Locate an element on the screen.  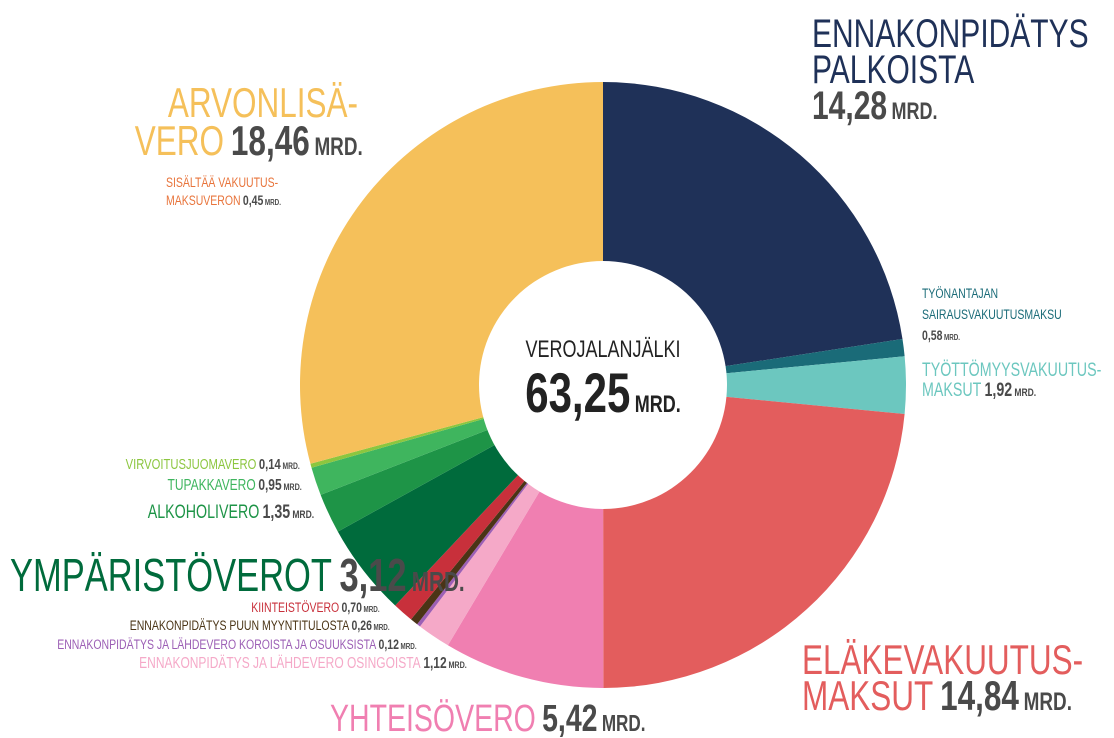
label: TYÖTTÖMYYSVAKUUTUS-MAKSUT 1,92 MRD. is located at coordinates (1011, 379).